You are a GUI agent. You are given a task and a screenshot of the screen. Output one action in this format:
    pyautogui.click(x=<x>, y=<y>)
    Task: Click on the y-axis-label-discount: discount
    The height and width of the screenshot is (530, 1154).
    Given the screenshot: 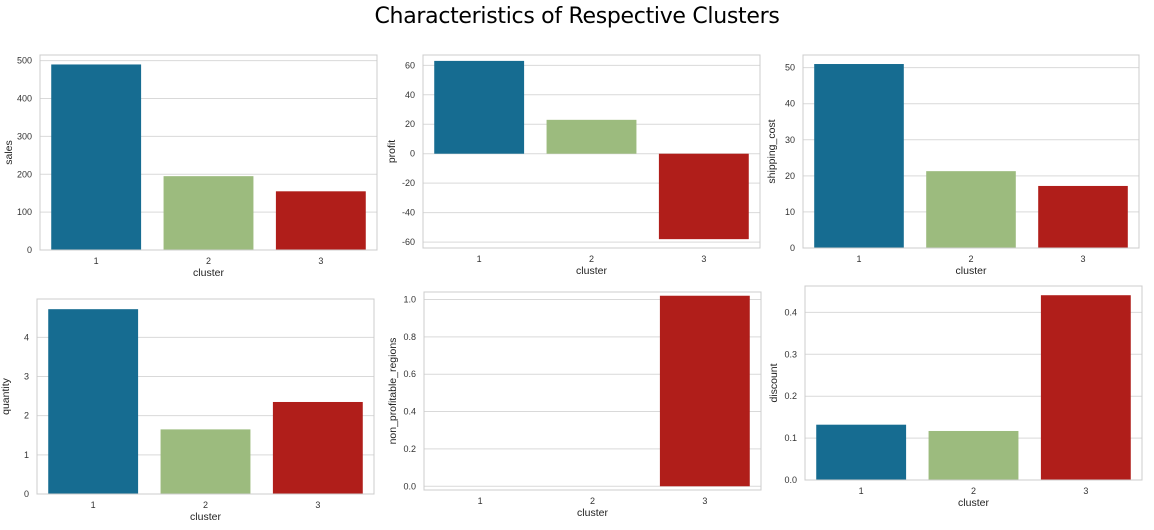 What is the action you would take?
    pyautogui.click(x=774, y=382)
    